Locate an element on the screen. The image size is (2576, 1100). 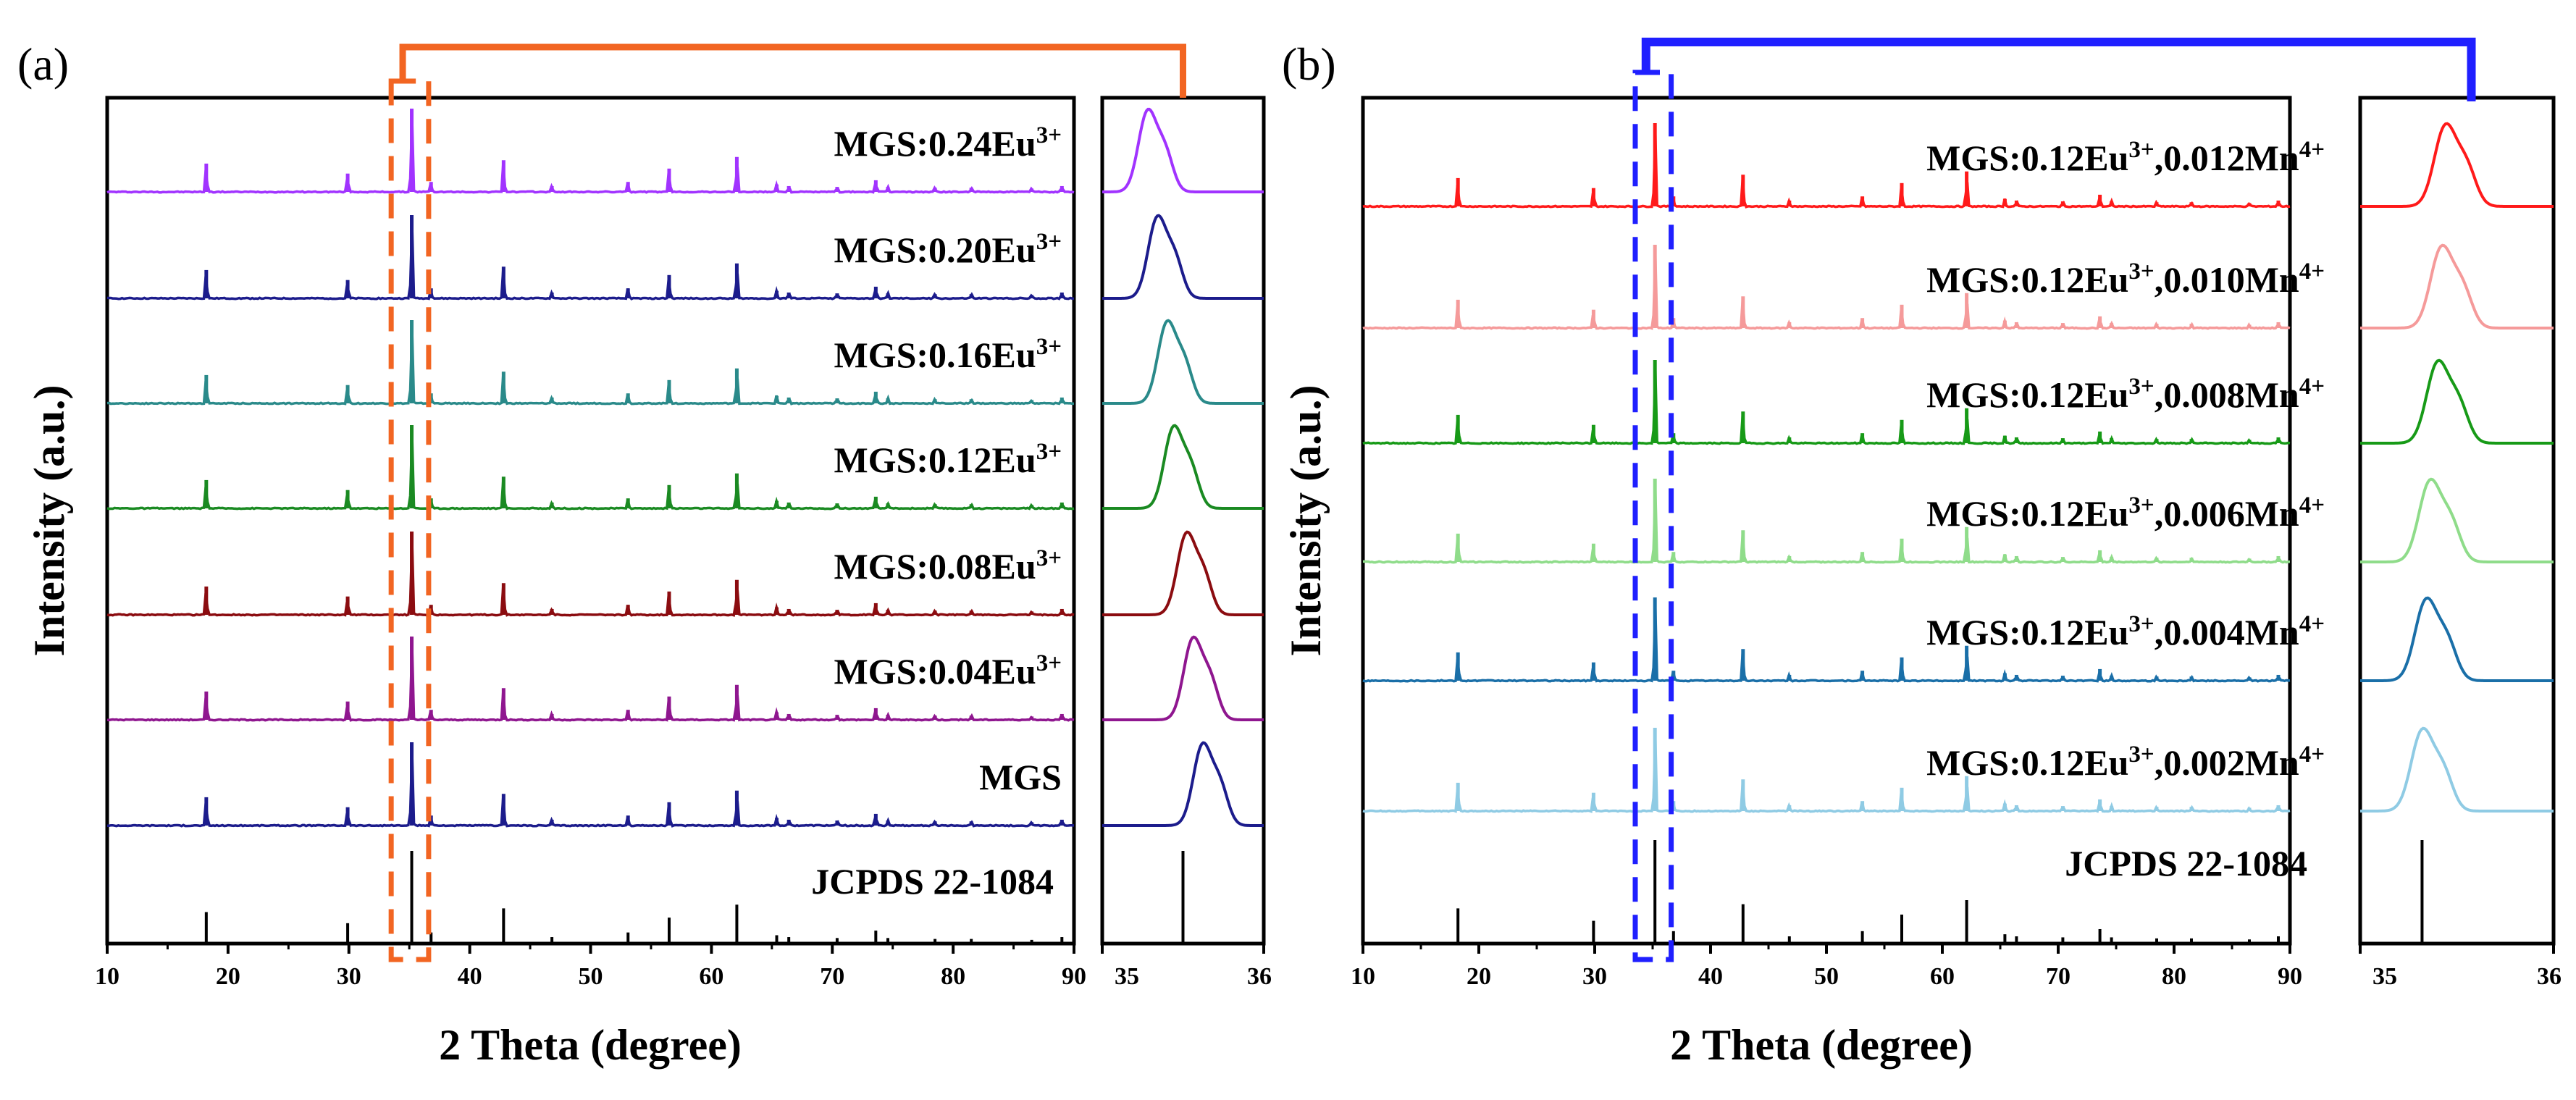
panel-label: (b) is located at coordinates (1309, 64).